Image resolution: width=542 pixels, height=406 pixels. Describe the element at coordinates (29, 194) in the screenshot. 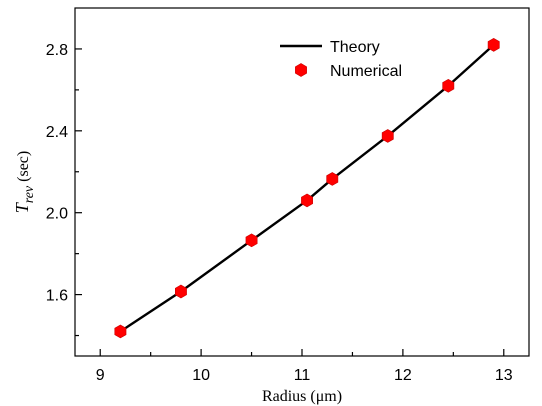

I see `y-axis-title-subscript: rev` at that location.